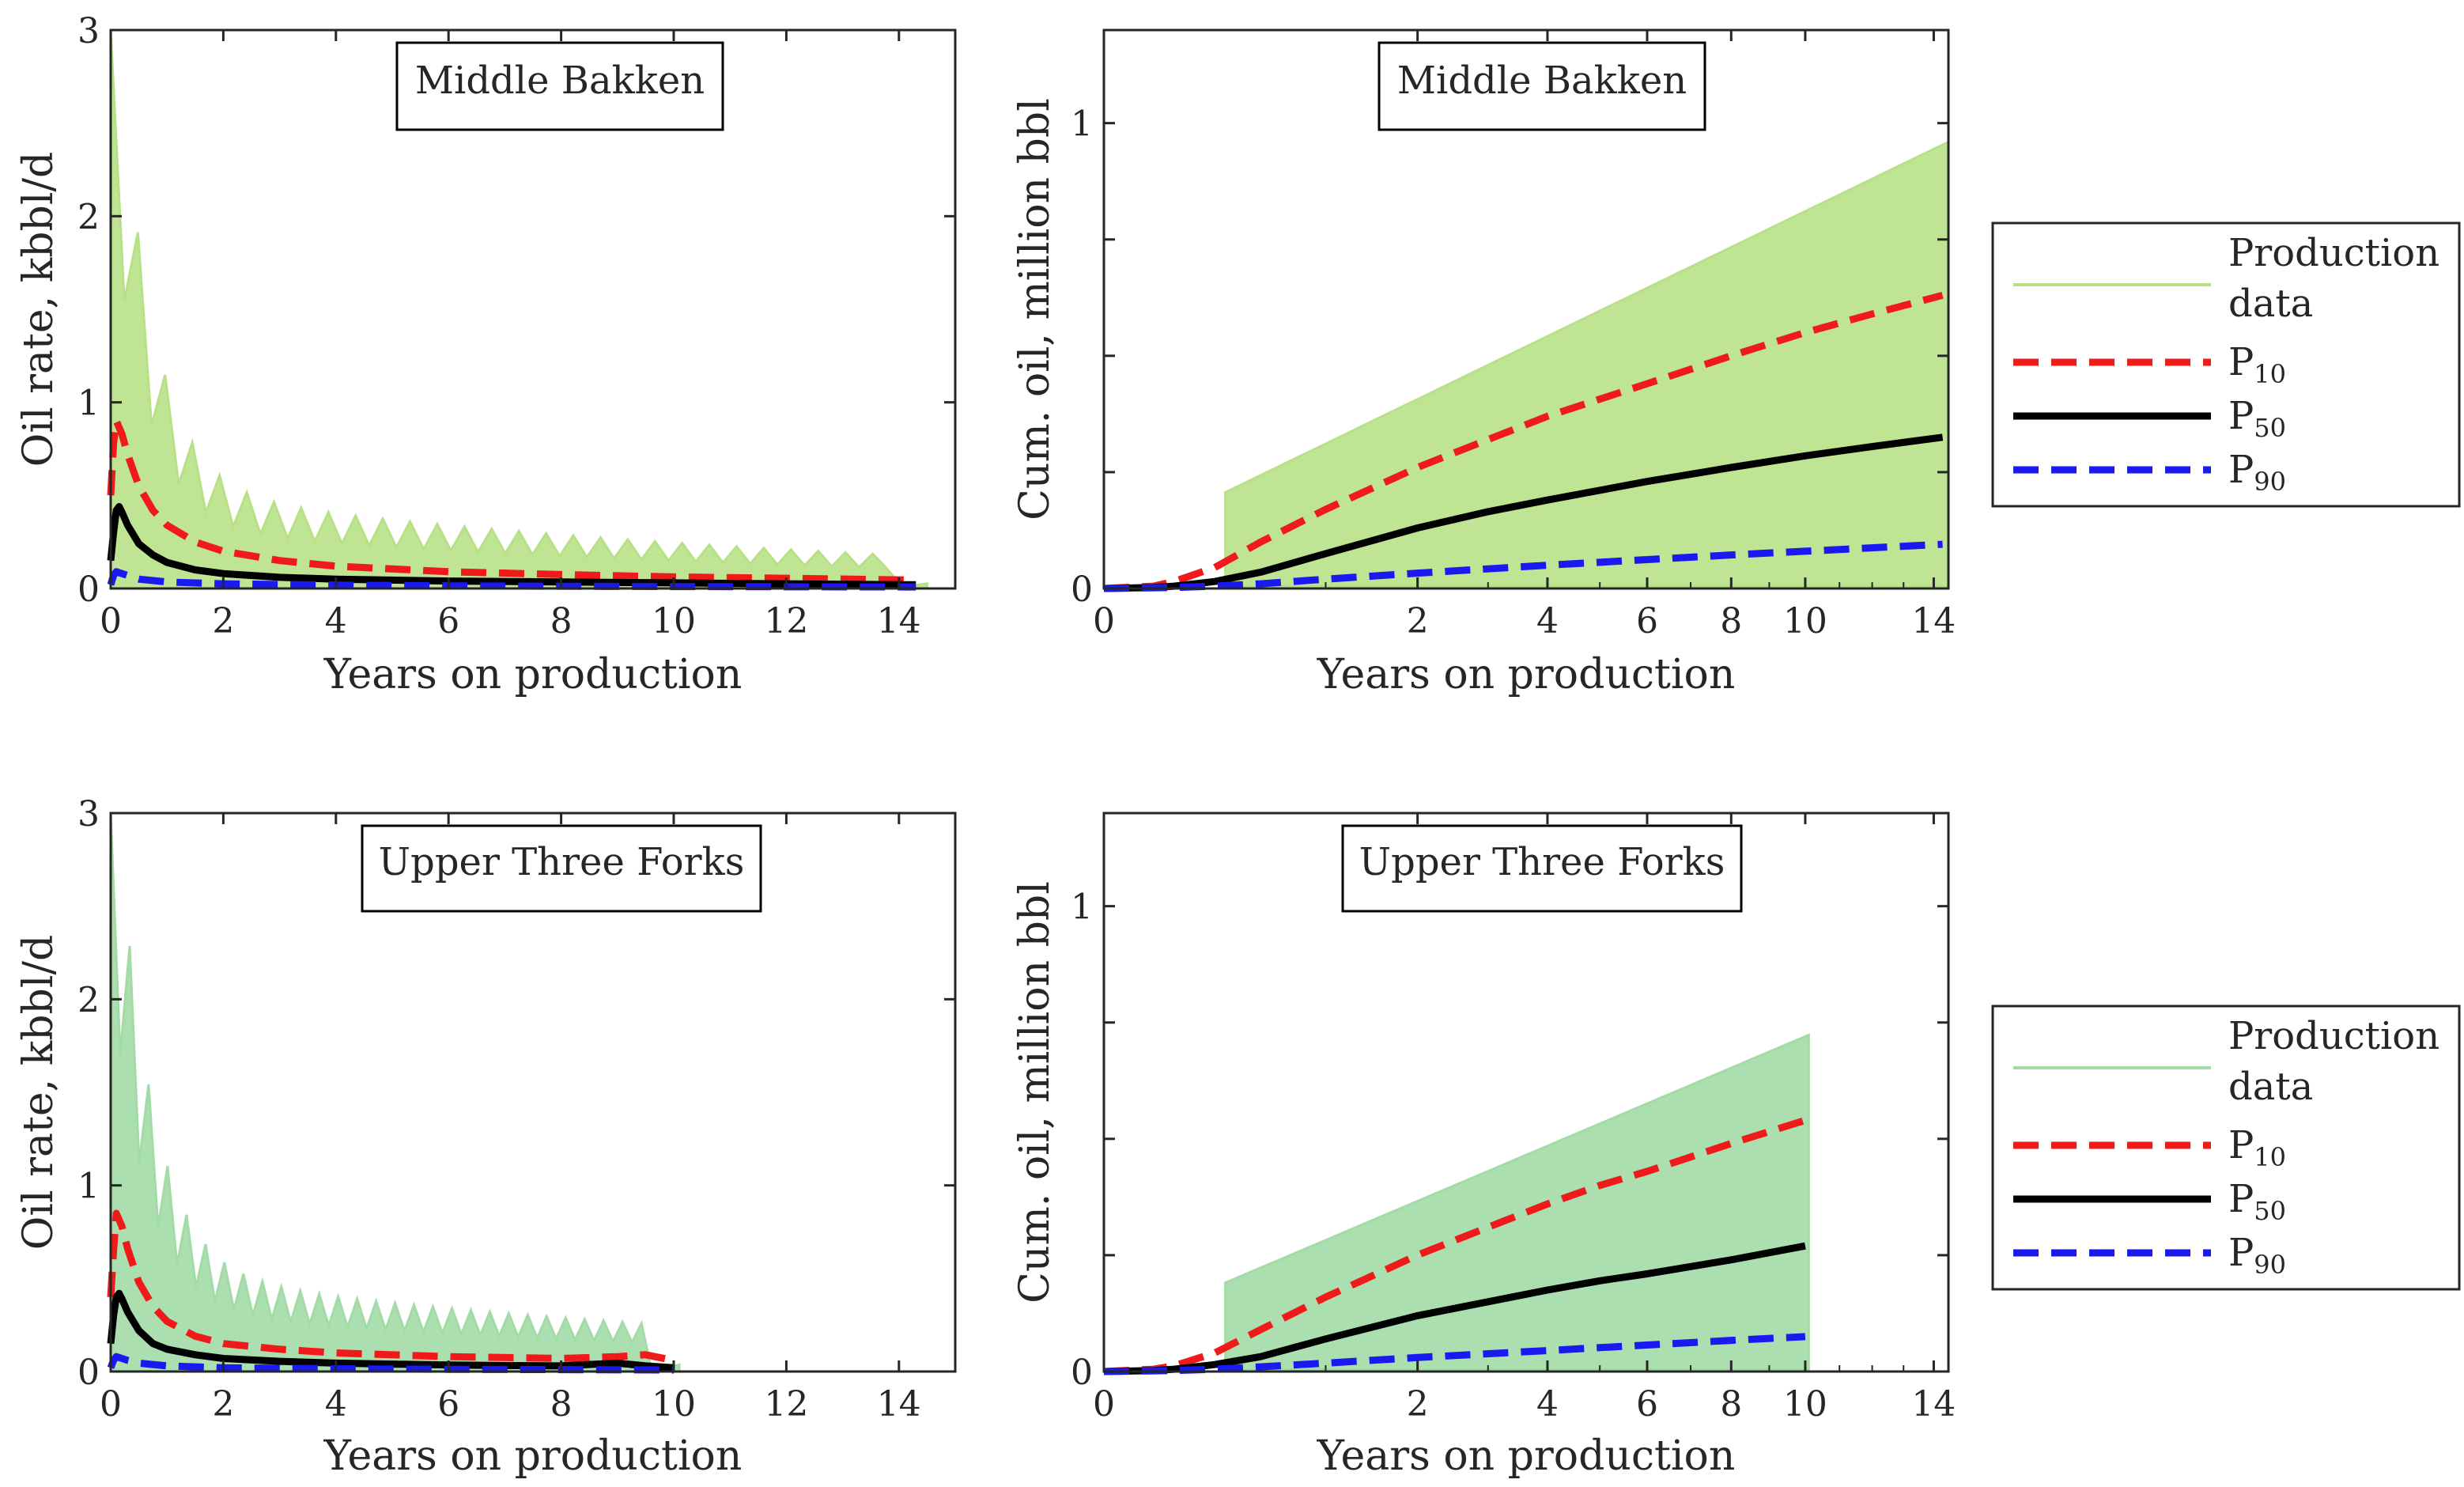  What do you see at coordinates (2226, 1148) in the screenshot?
I see `legend-bottom: Production data P10 P50 P90` at bounding box center [2226, 1148].